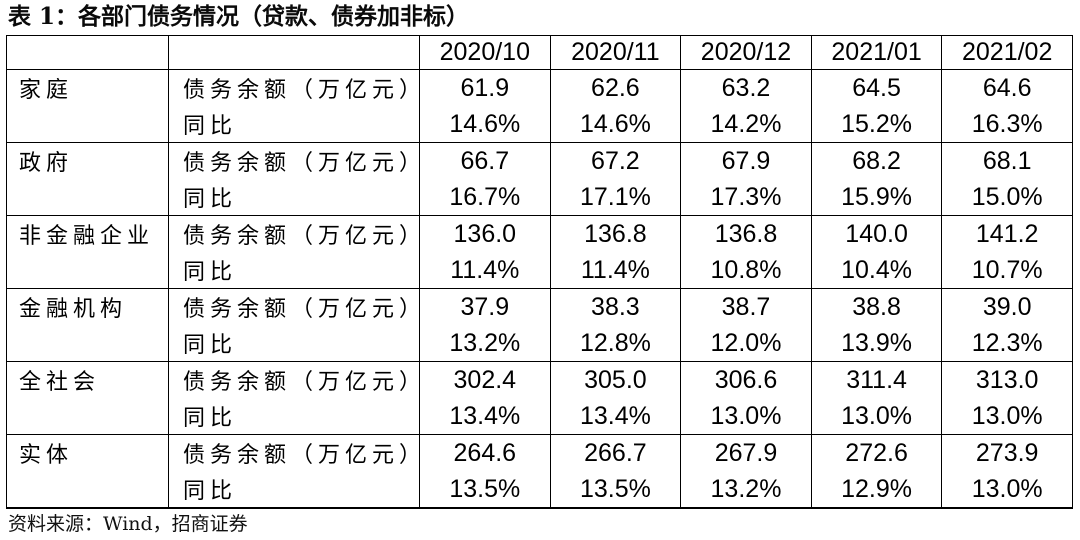 This screenshot has width=1080, height=540. What do you see at coordinates (1007, 87) in the screenshot?
I see `value-cell: 64.6` at bounding box center [1007, 87].